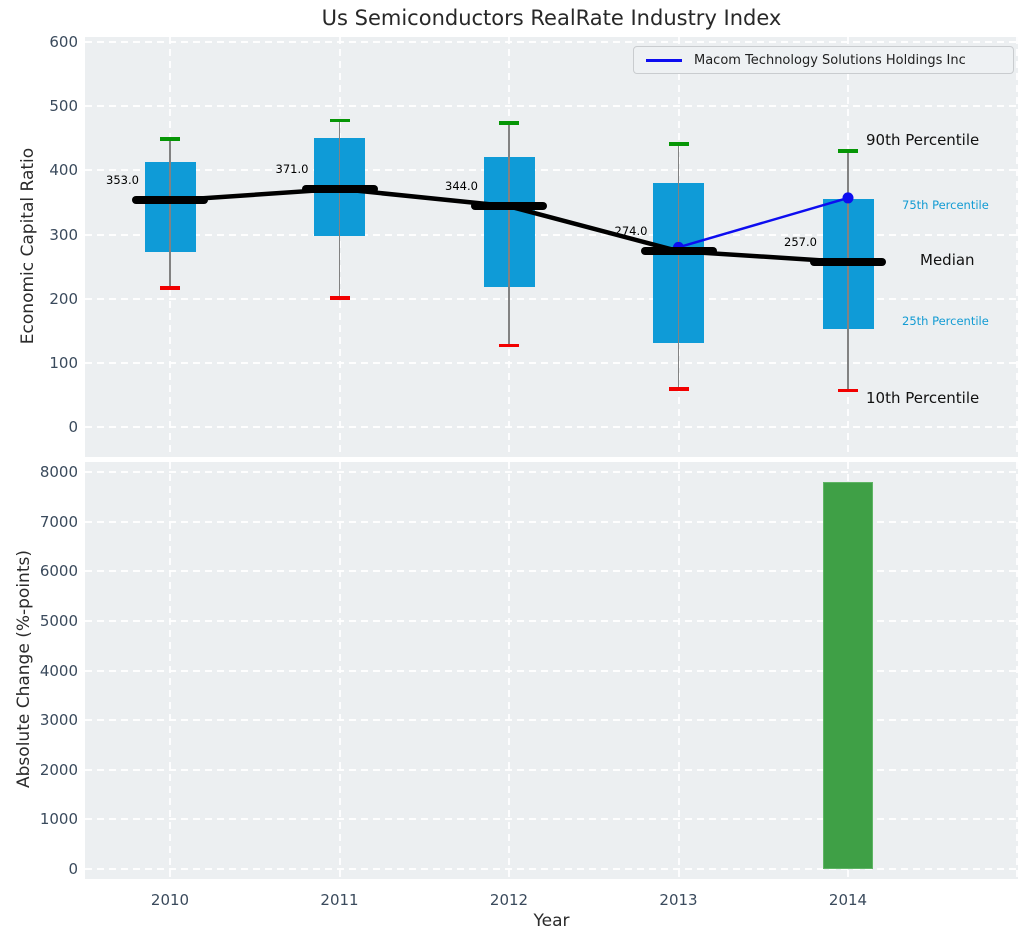 The image size is (1026, 942). Describe the element at coordinates (551, 921) in the screenshot. I see `x-axis-label: Year` at that location.